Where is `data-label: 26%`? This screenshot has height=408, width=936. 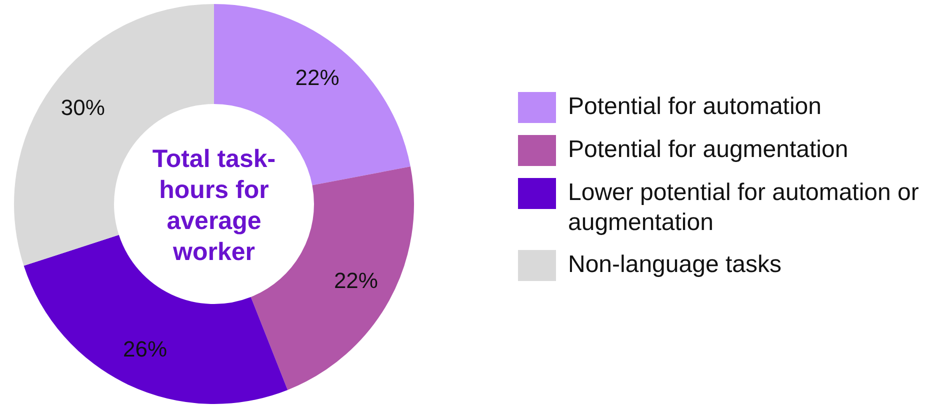
data-label: 26% is located at coordinates (145, 349).